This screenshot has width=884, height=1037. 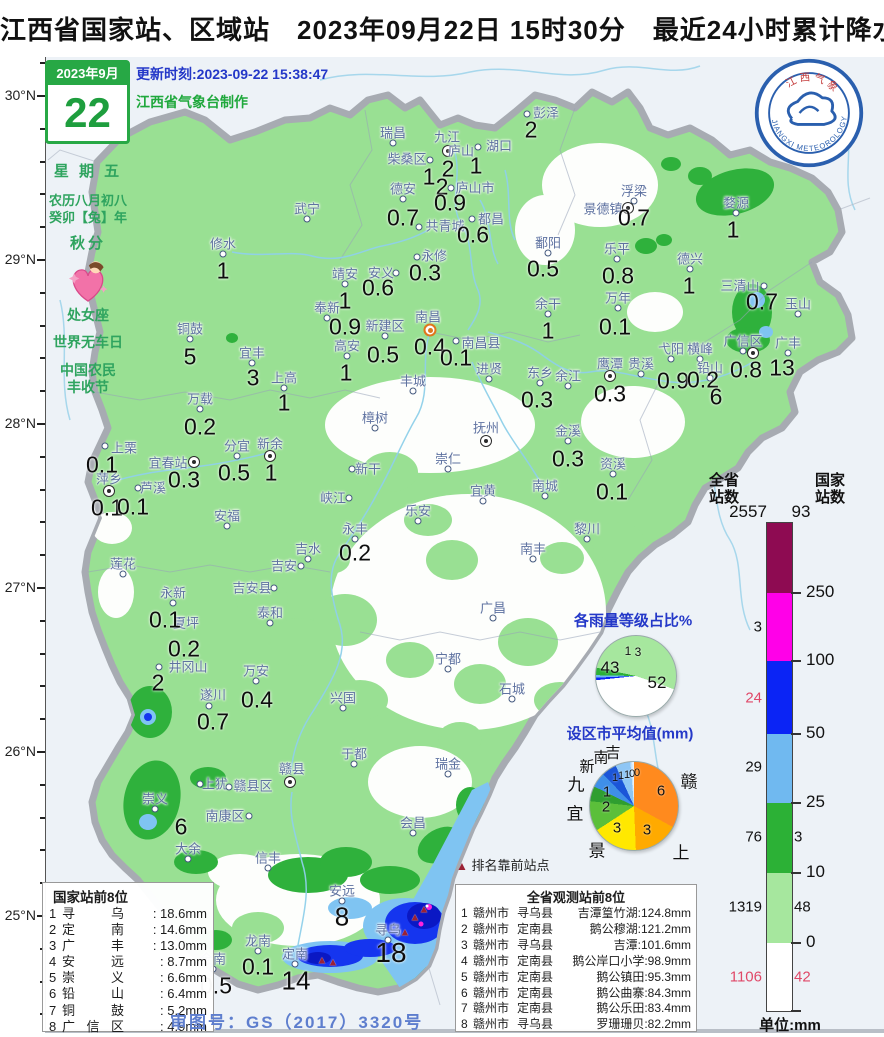 What do you see at coordinates (109, 479) in the screenshot?
I see `map-city-label: 萍乡` at bounding box center [109, 479].